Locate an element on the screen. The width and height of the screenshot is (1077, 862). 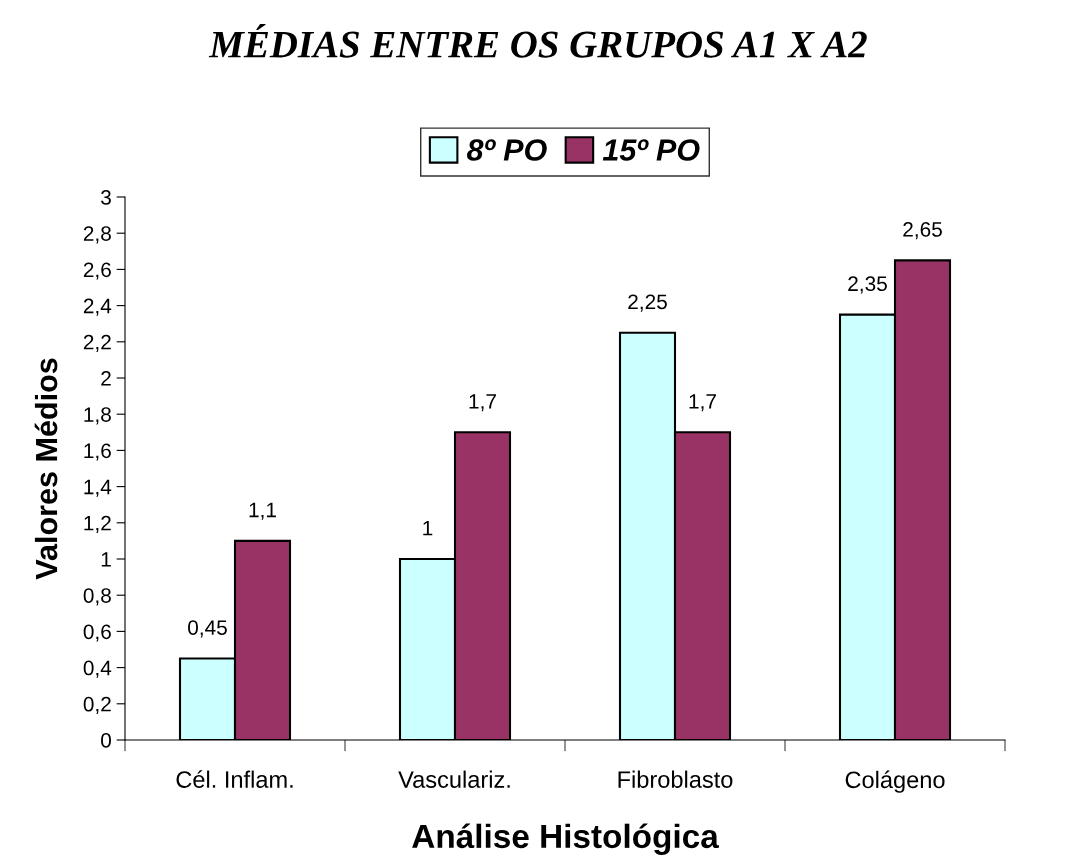
y-tick-label: 0,8 is located at coordinates (97, 597).